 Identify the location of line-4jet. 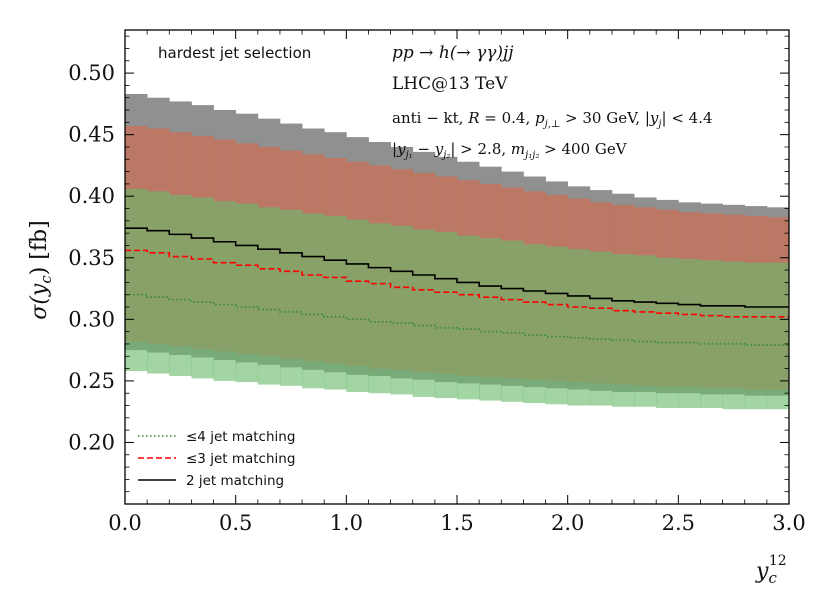
(457, 319).